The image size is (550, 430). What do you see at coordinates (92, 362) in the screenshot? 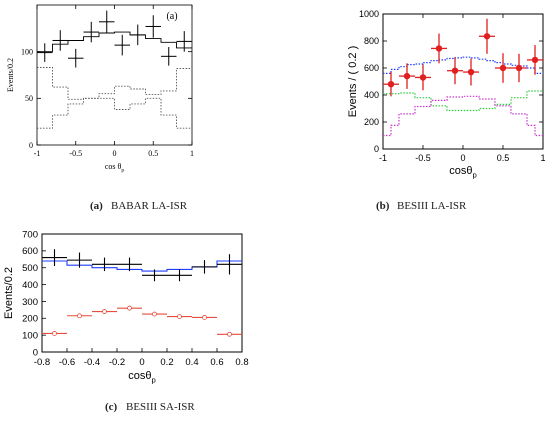
I see `x-tick-label: -0.4` at bounding box center [92, 362].